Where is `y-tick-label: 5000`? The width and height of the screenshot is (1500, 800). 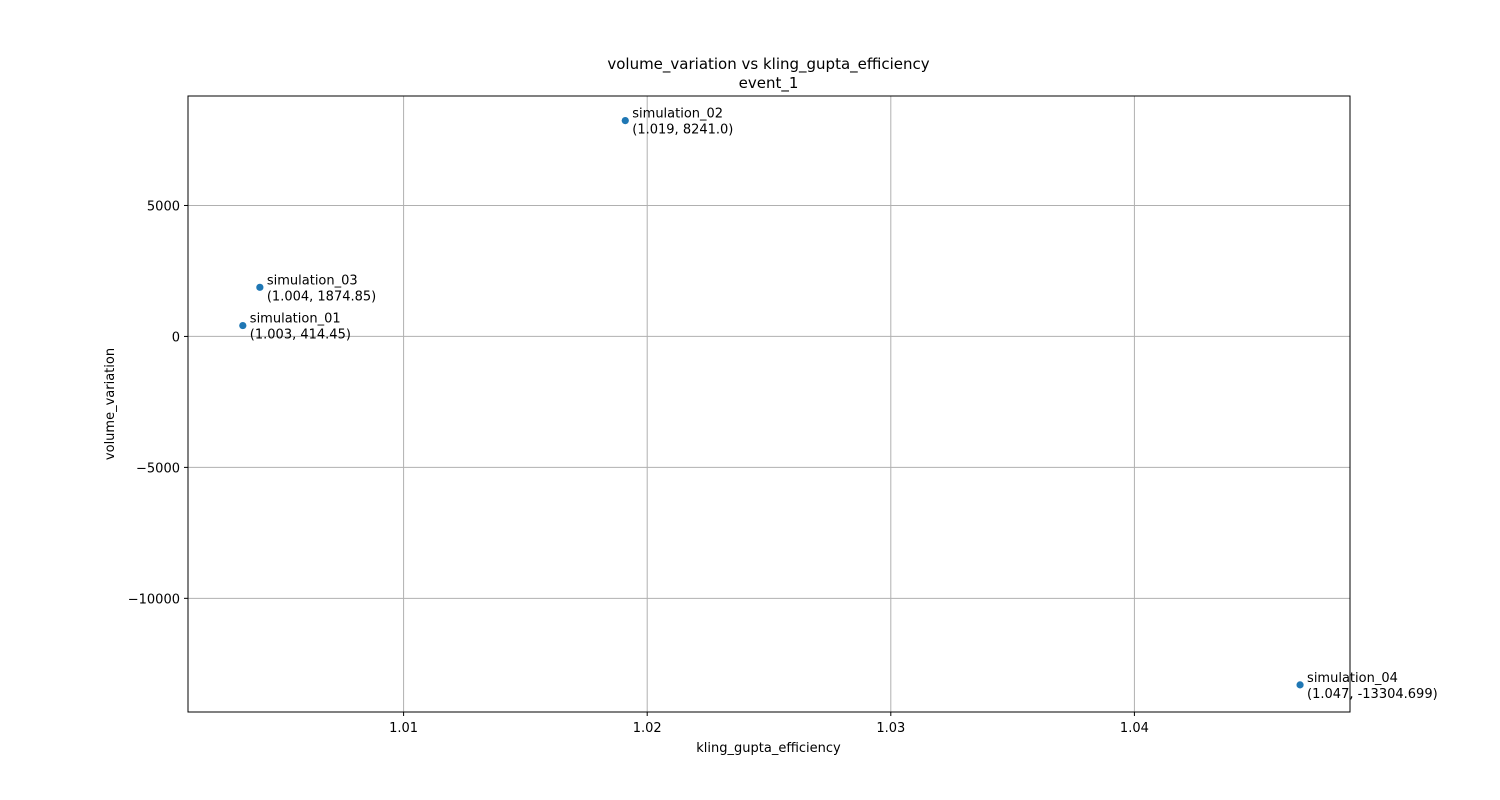
y-tick-label: 5000 is located at coordinates (163, 206).